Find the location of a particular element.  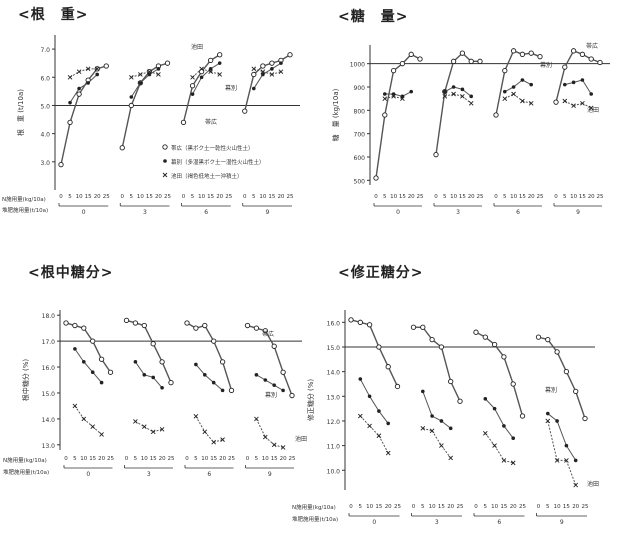

y-tick-label: 900 is located at coordinates (360, 88).